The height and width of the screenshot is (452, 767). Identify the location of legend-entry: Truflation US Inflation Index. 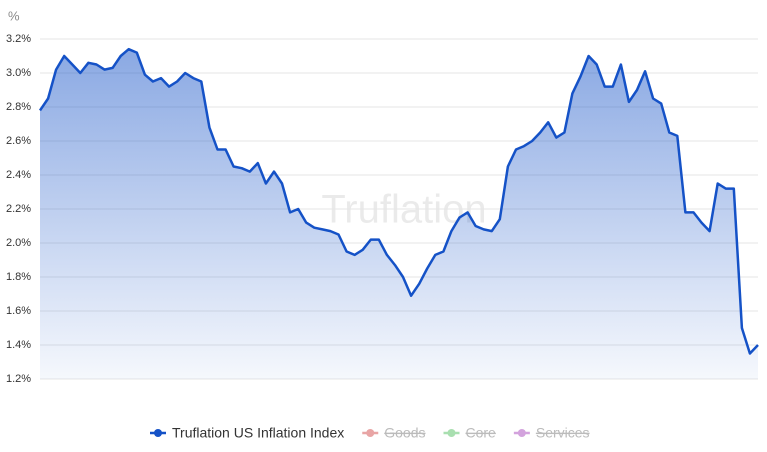
(258, 433).